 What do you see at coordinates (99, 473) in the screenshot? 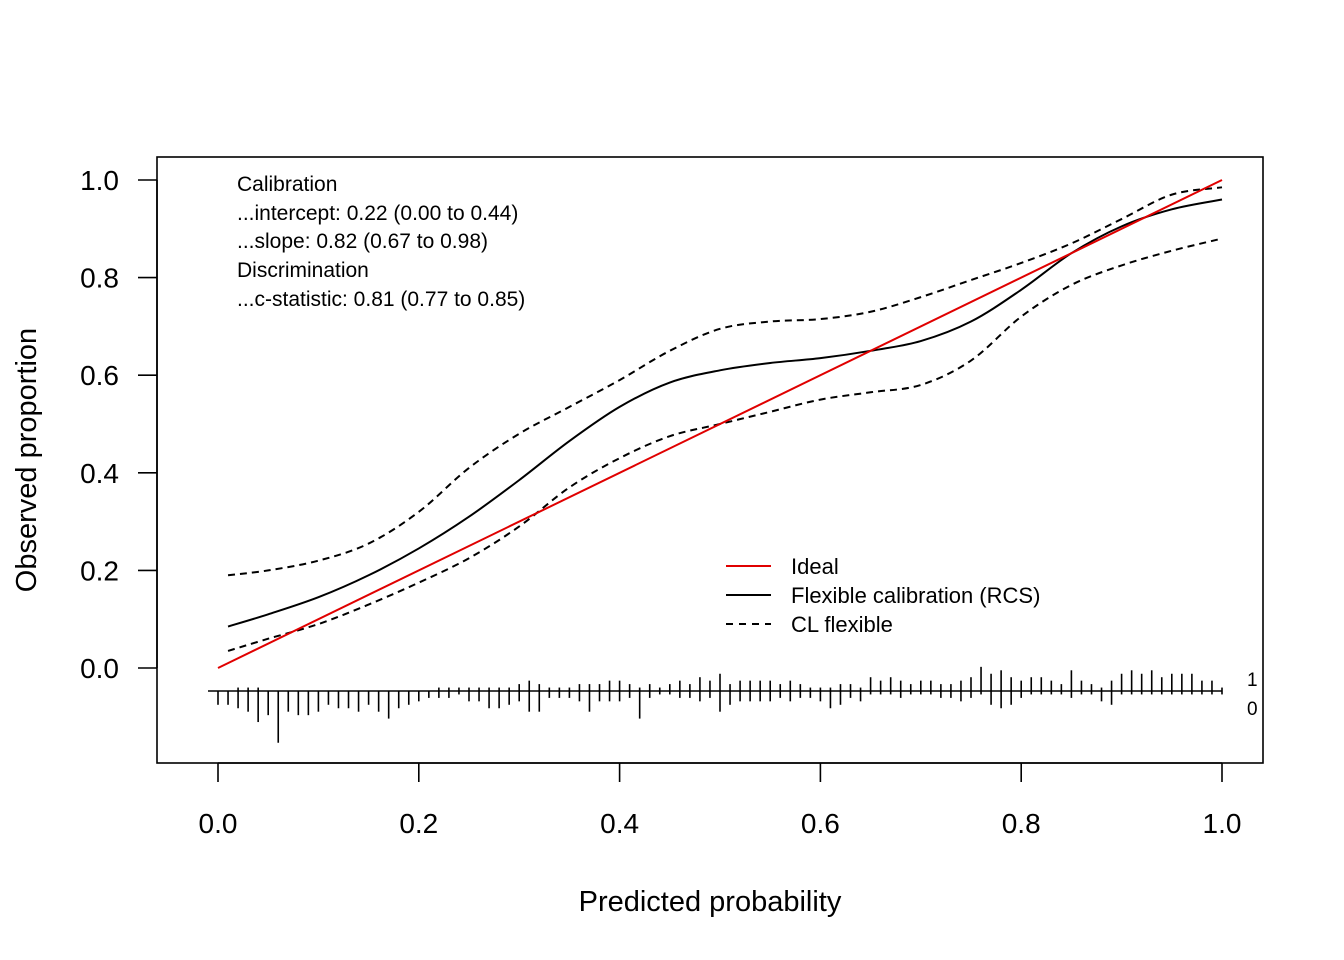
I see `y-tick-label: 0.4` at bounding box center [99, 473].